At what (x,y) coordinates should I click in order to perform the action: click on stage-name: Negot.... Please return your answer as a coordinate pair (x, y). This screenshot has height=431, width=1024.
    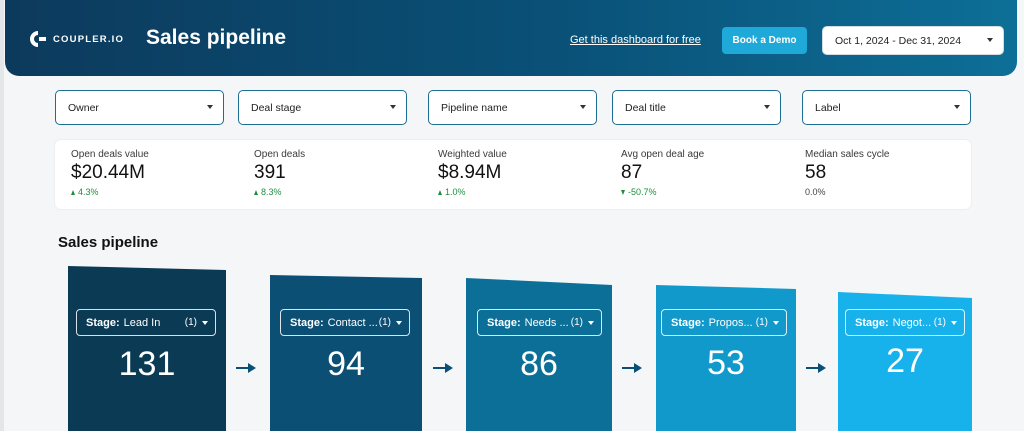
    Looking at the image, I should click on (912, 322).